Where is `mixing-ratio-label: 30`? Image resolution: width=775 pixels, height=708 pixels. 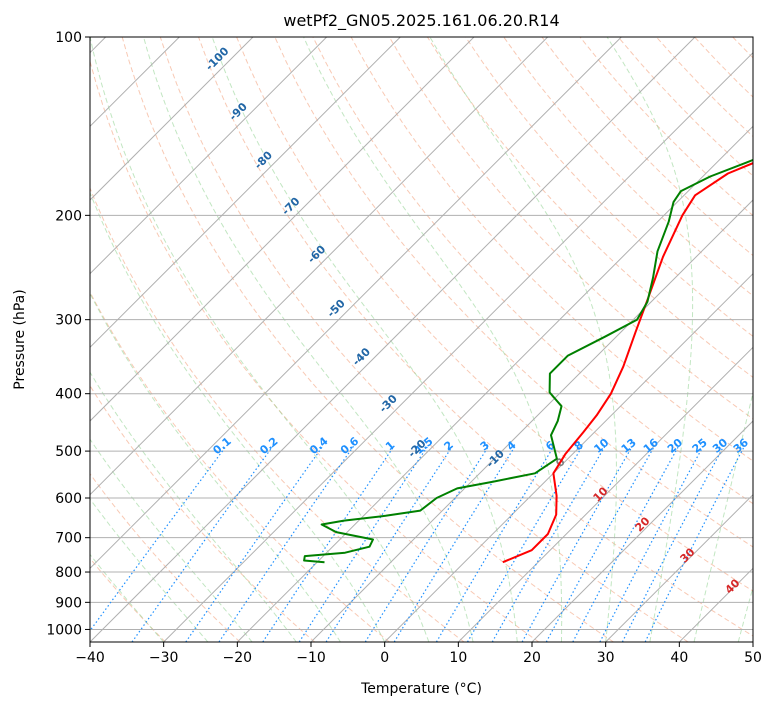
mixing-ratio-label: 30 is located at coordinates (720, 446).